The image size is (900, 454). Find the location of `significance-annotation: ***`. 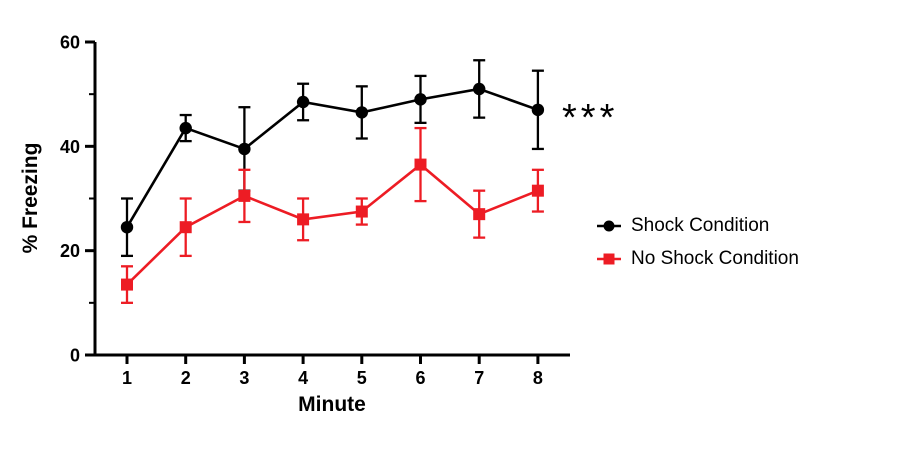

significance-annotation: *** is located at coordinates (590, 118).